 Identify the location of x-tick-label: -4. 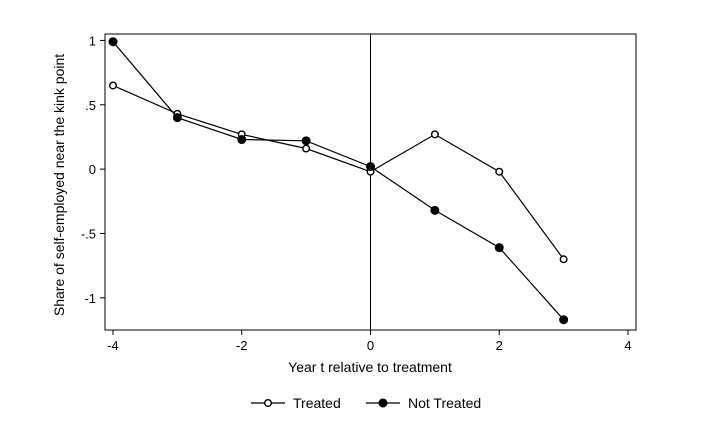
(113, 345).